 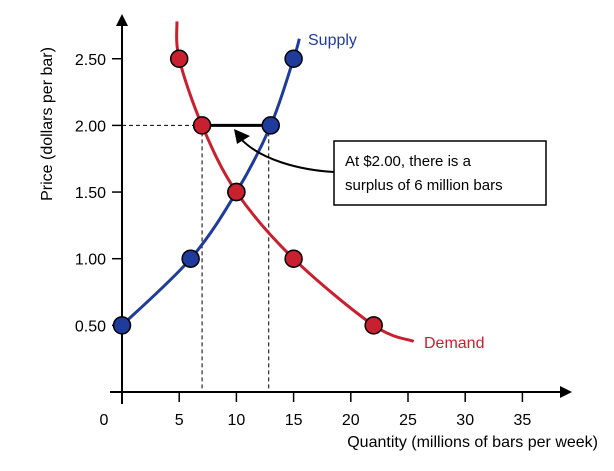 I want to click on dashed-guide-lines, so click(x=196, y=258).